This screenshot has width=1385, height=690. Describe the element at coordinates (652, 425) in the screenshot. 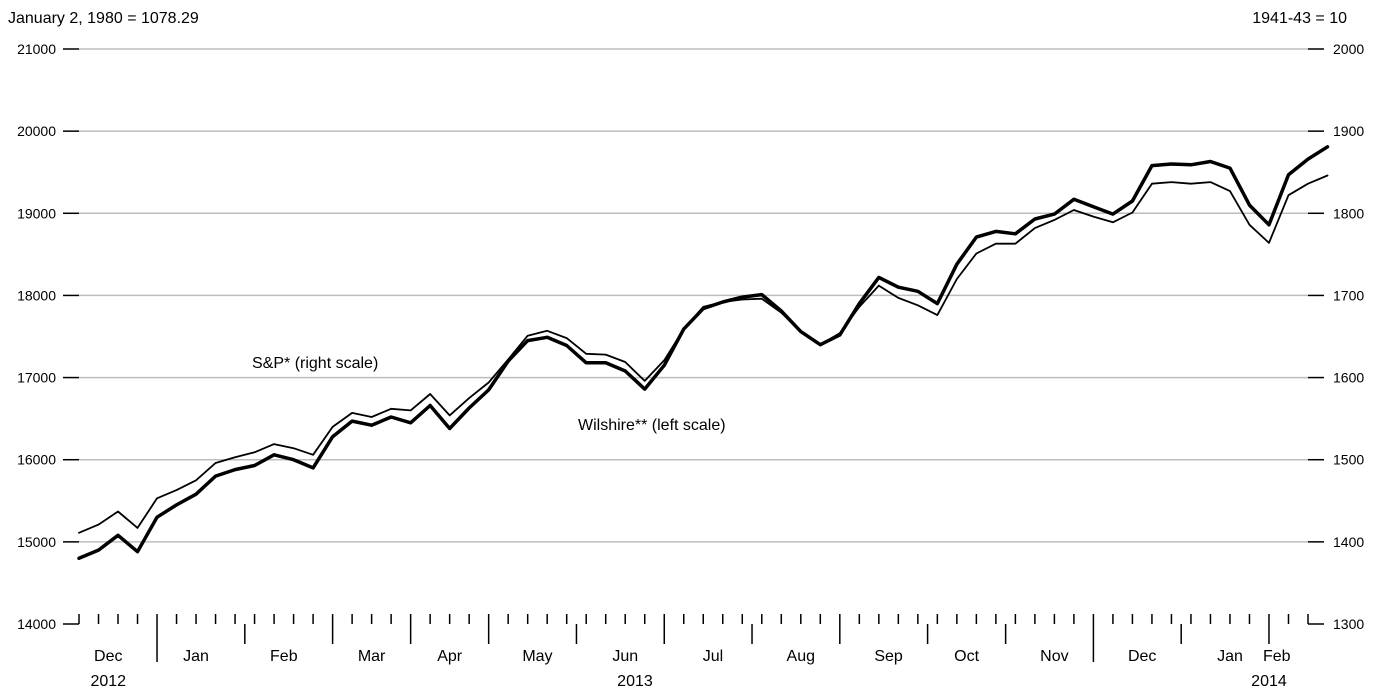

I see `wilshire-annotation: Wilshire** (left scale)` at that location.